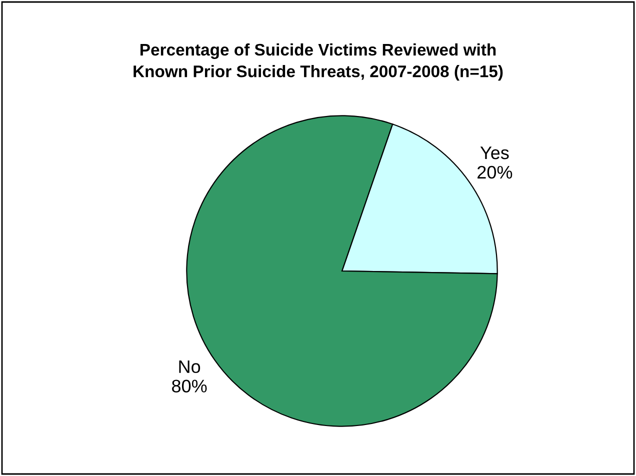  What do you see at coordinates (494, 153) in the screenshot?
I see `slice-label: Yes` at bounding box center [494, 153].